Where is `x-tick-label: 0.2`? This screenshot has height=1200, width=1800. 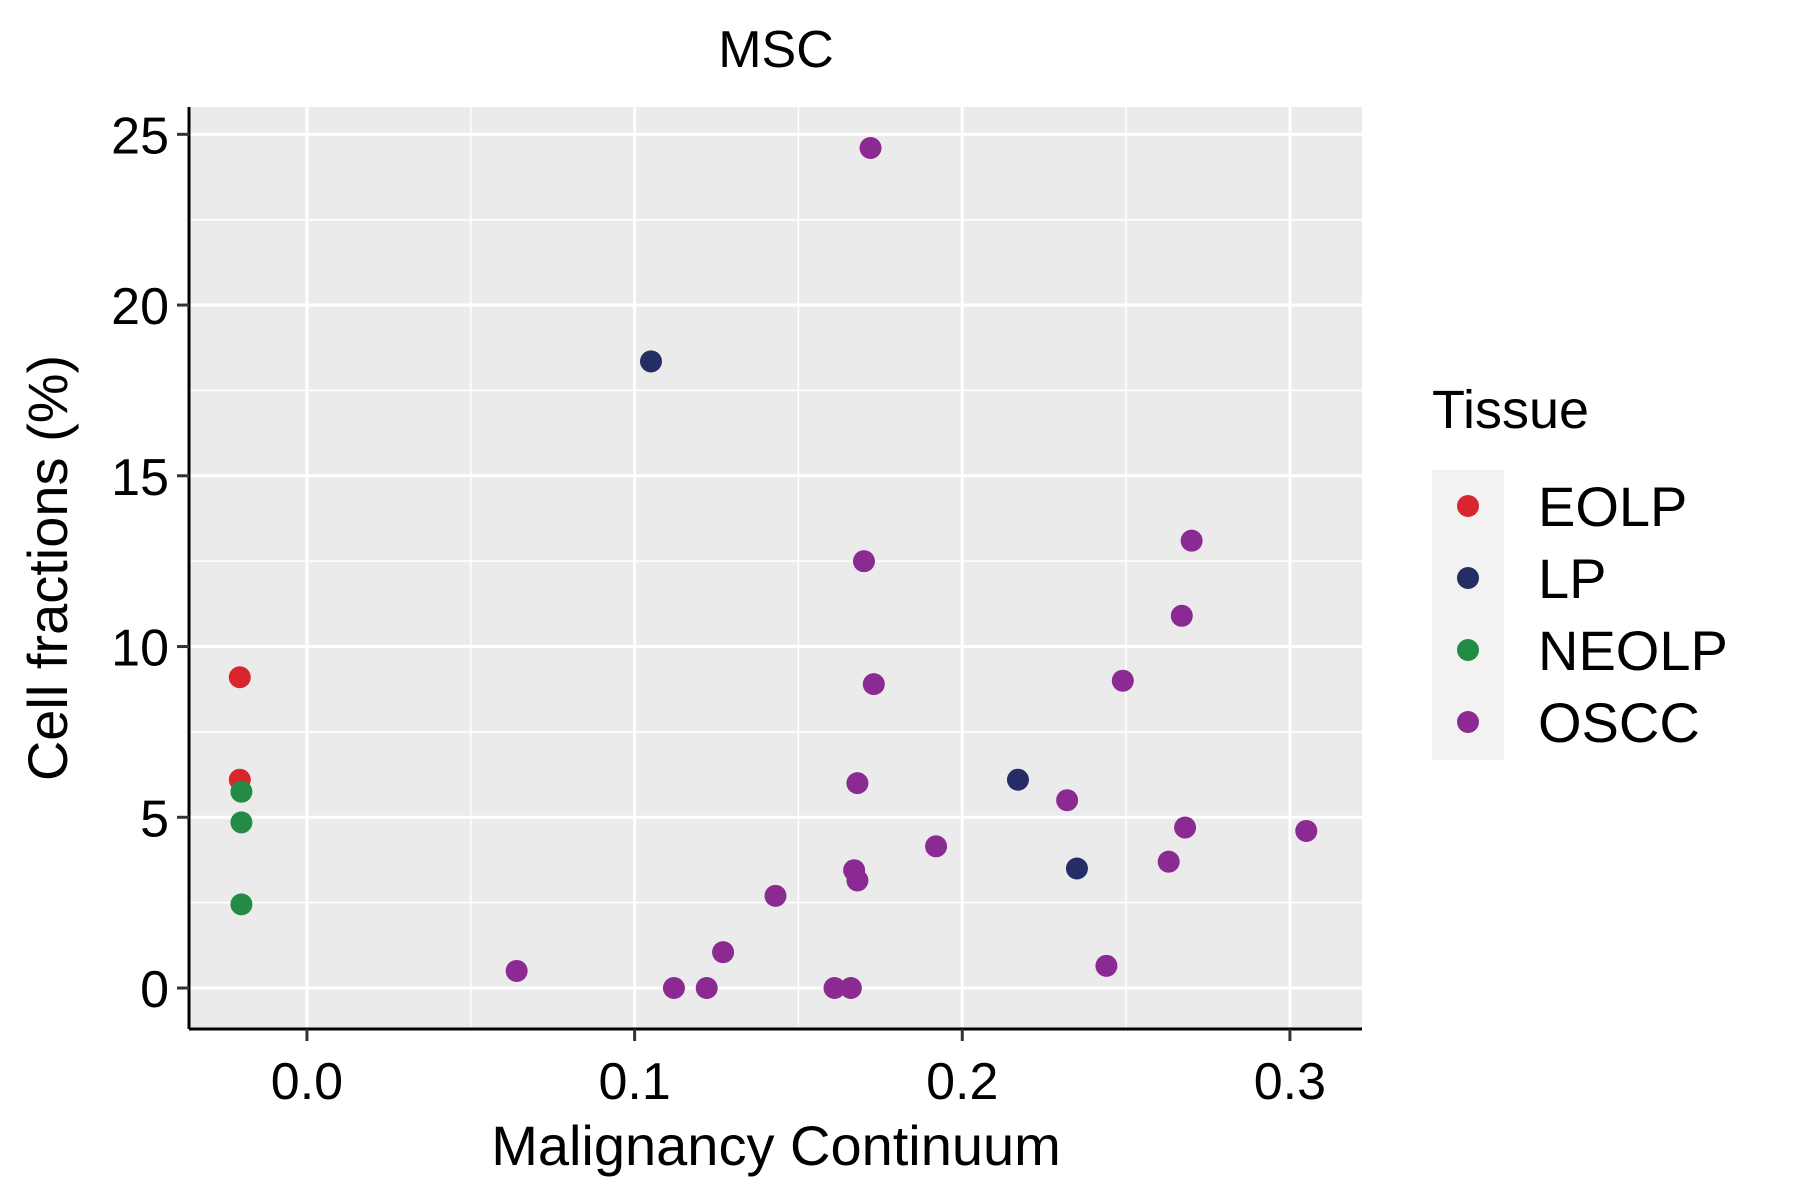
x-tick-label: 0.2 is located at coordinates (962, 1082).